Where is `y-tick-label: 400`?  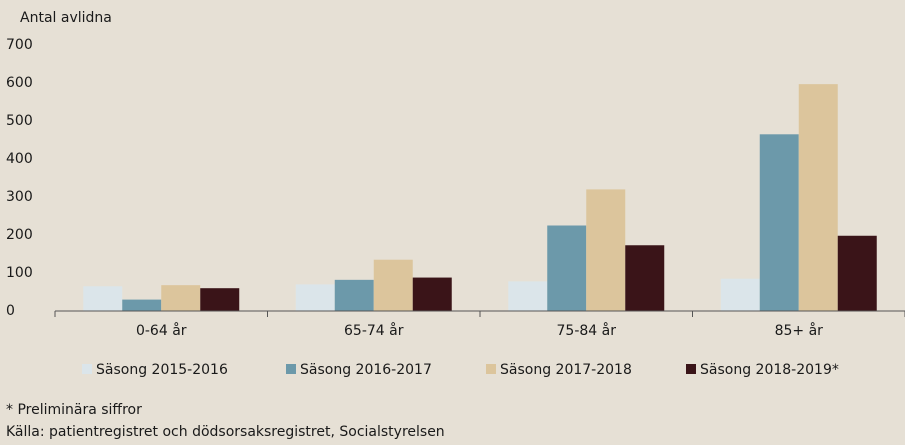 y-tick-label: 400 is located at coordinates (19, 159).